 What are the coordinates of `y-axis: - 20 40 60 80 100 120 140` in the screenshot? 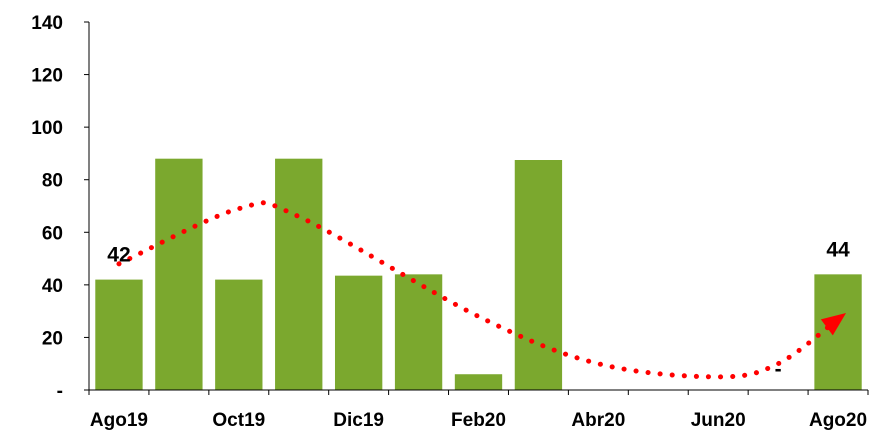 It's located at (60, 207).